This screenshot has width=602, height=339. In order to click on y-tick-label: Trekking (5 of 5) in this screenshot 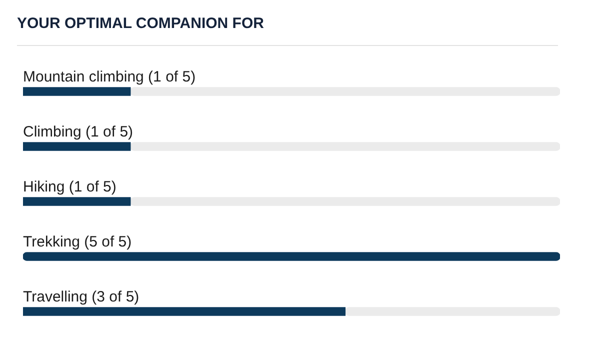, I will do `click(77, 242)`.